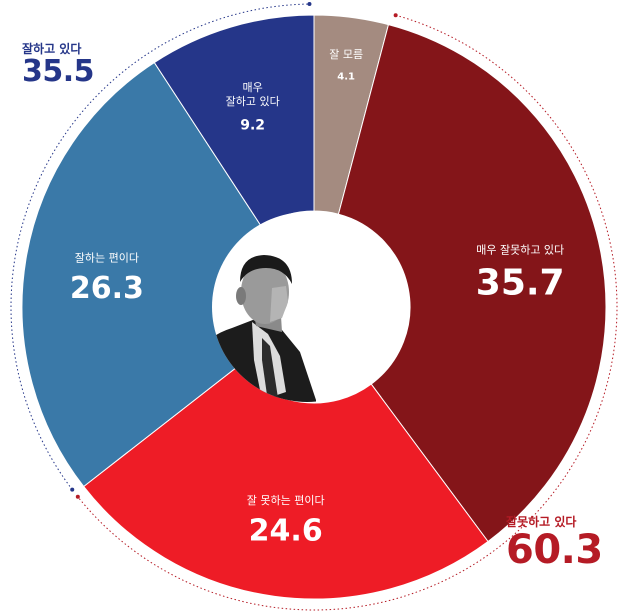 The height and width of the screenshot is (613, 633). What do you see at coordinates (253, 101) in the screenshot?
I see `slice-label-4-line-1: 잘하고 있다` at bounding box center [253, 101].